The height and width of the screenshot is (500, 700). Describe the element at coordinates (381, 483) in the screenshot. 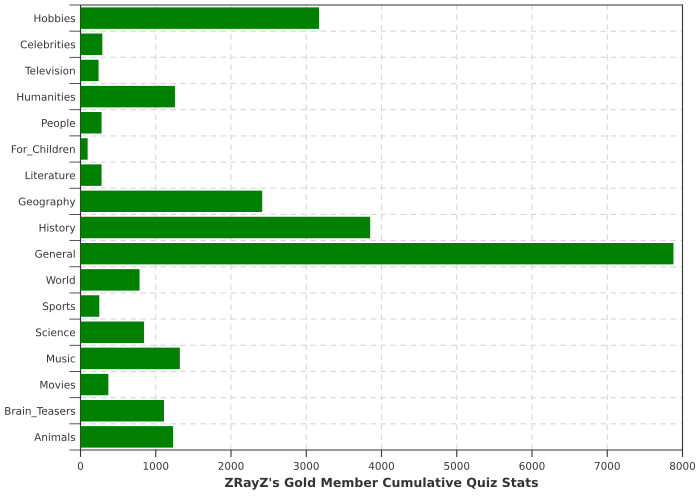

I see `x-axis-title: ZRayZ's Gold Member Cumulative Quiz Stats` at that location.